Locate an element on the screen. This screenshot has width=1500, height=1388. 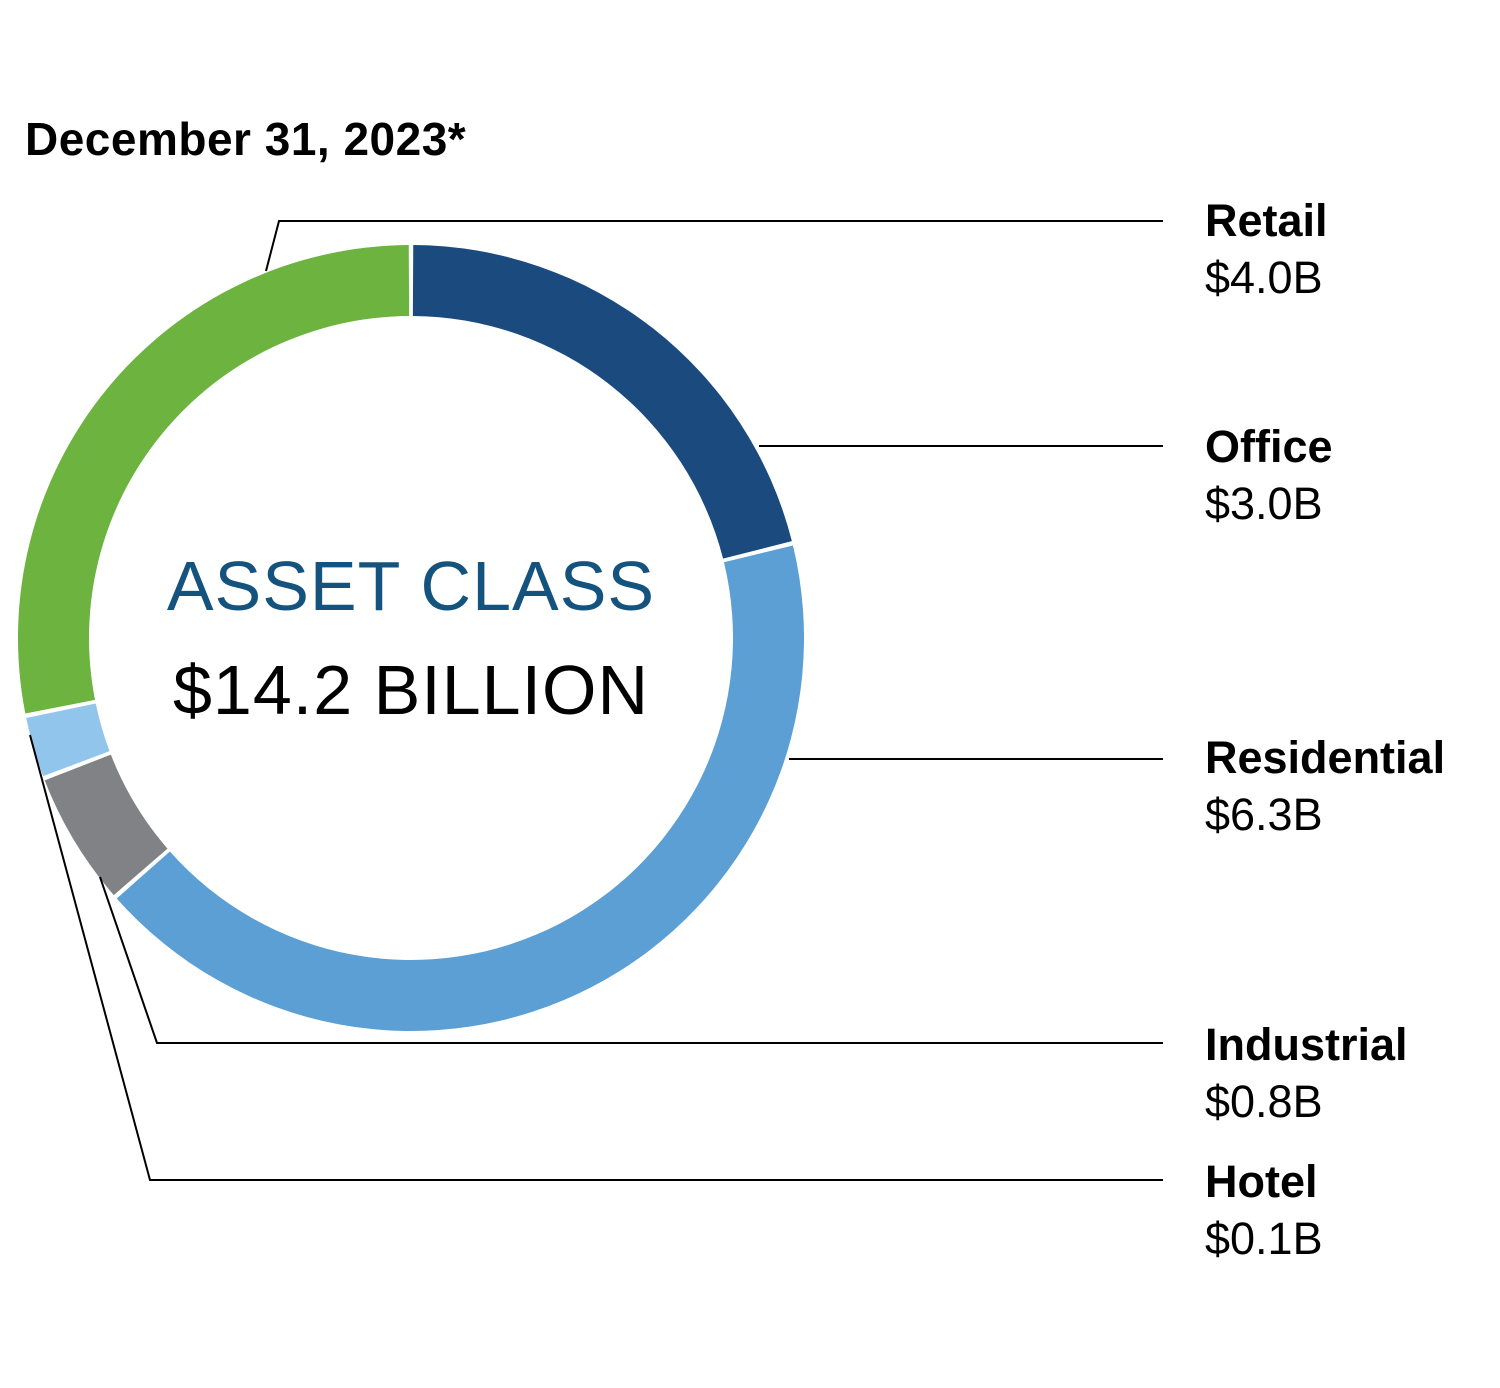
donut-slice-industrial is located at coordinates (106, 825).